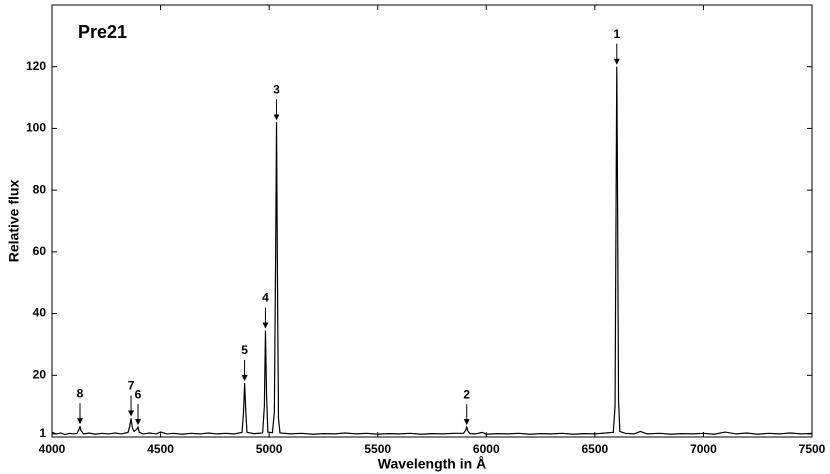 This screenshot has width=830, height=474. Describe the element at coordinates (265, 298) in the screenshot. I see `annotation-label: 4` at that location.